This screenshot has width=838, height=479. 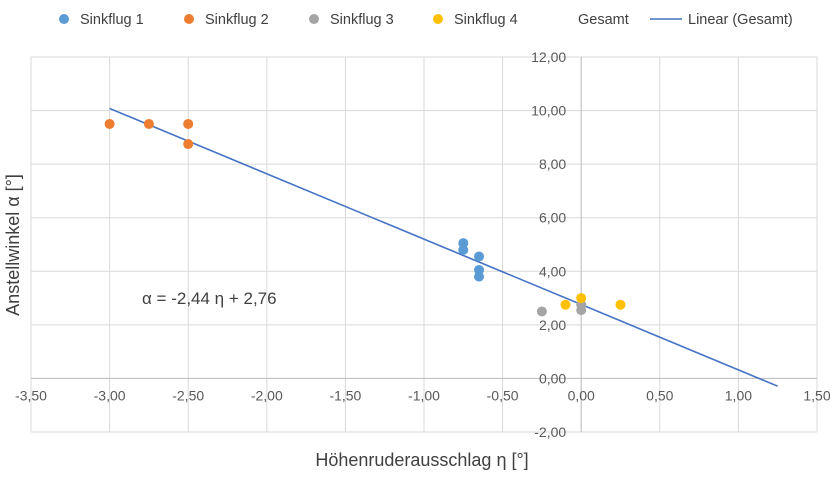 What do you see at coordinates (209, 298) in the screenshot?
I see `trendline-equation: α = -2,44 η + 2,76` at bounding box center [209, 298].